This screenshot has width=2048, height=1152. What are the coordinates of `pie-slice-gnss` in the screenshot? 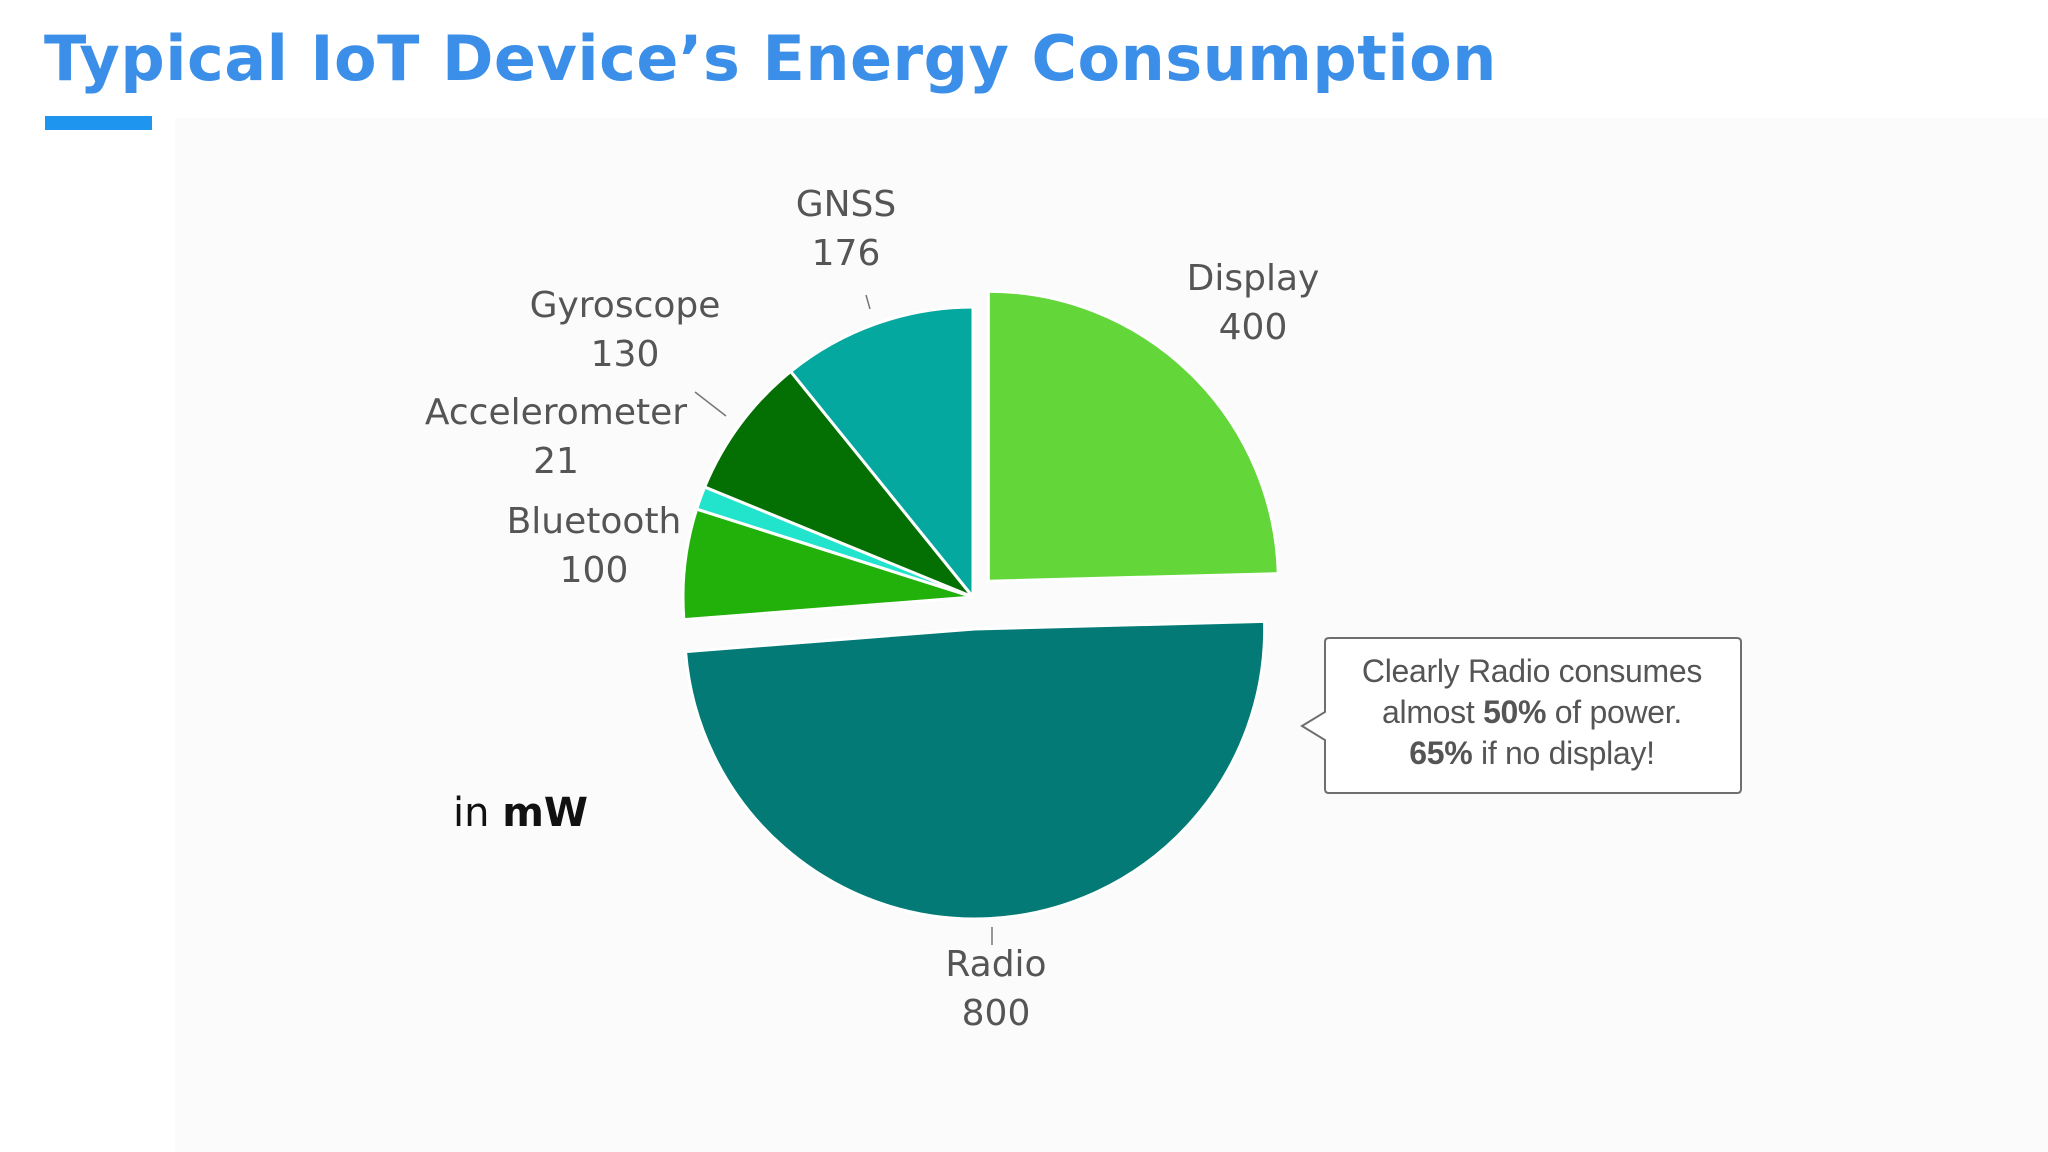 It's located at (882, 452).